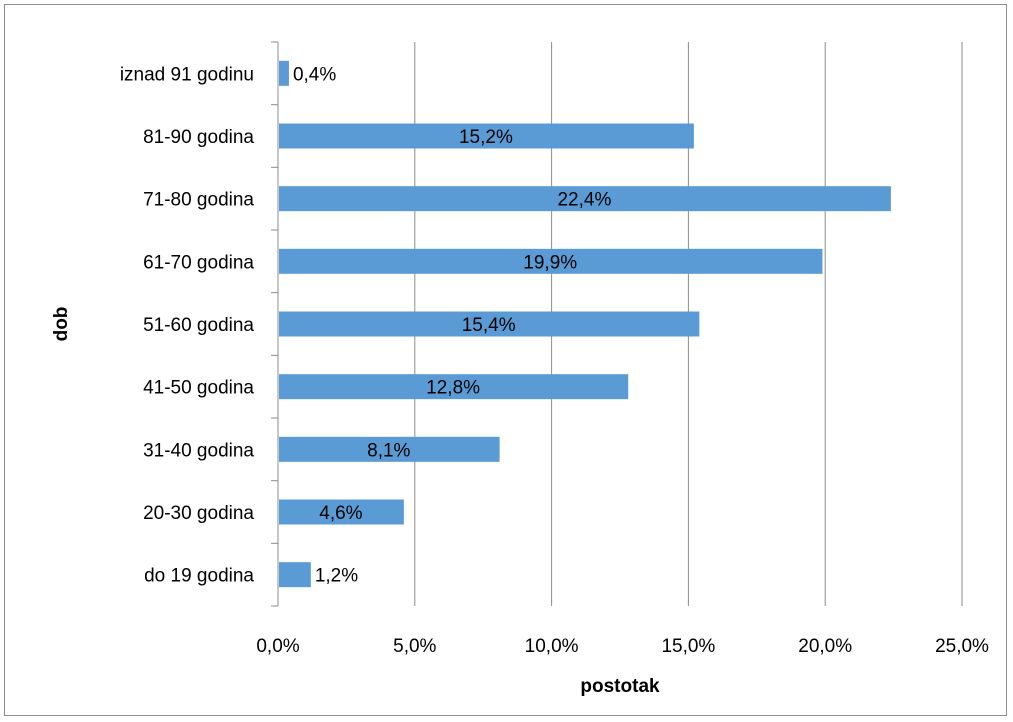 This screenshot has height=722, width=1013. What do you see at coordinates (275, 324) in the screenshot?
I see `axes` at bounding box center [275, 324].